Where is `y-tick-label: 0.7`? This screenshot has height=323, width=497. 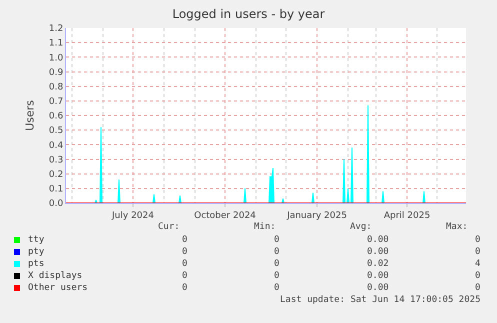 y-tick-label: 0.7 is located at coordinates (56, 102).